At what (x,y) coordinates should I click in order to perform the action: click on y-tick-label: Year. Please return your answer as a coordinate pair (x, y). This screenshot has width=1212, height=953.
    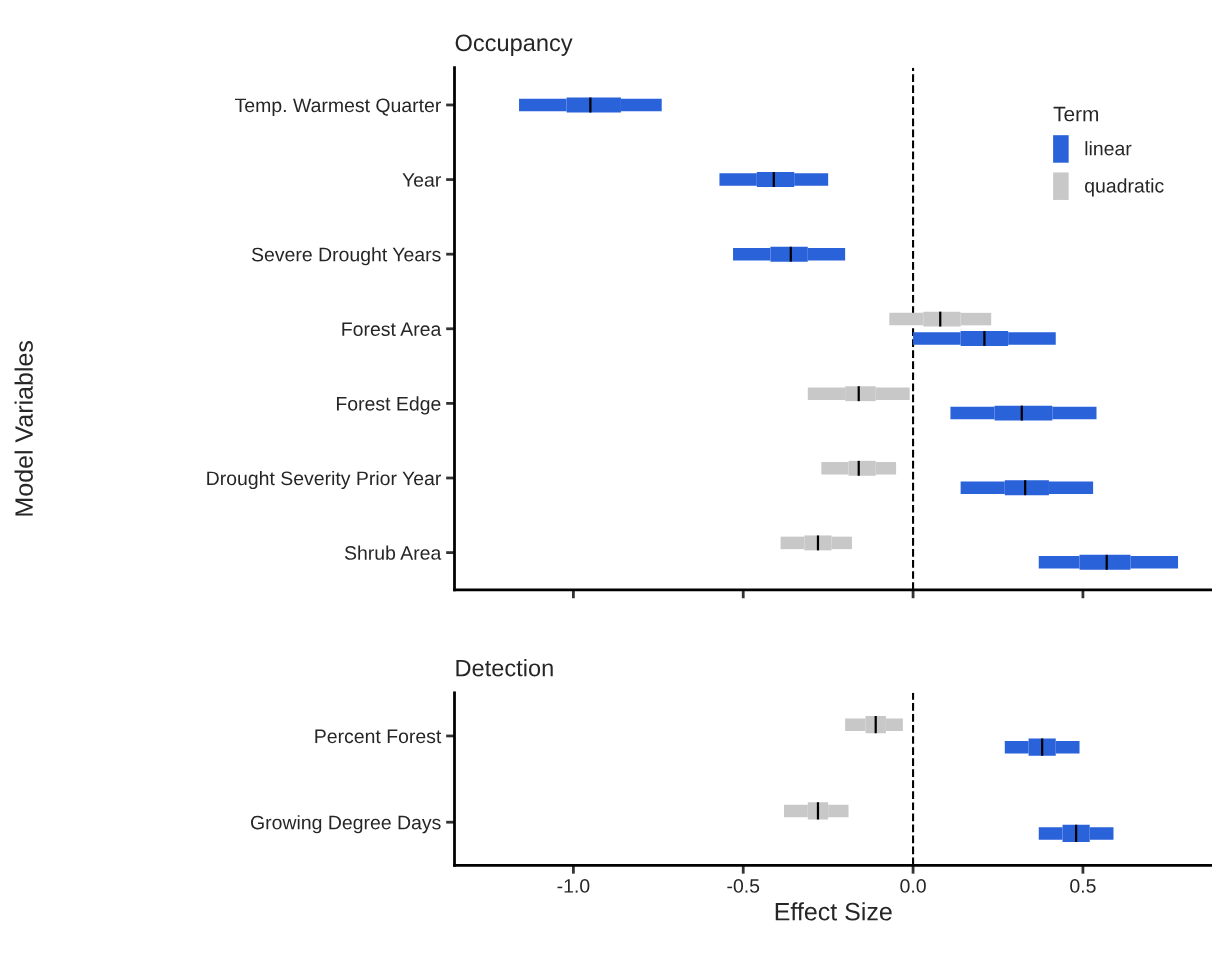
    Looking at the image, I should click on (421, 180).